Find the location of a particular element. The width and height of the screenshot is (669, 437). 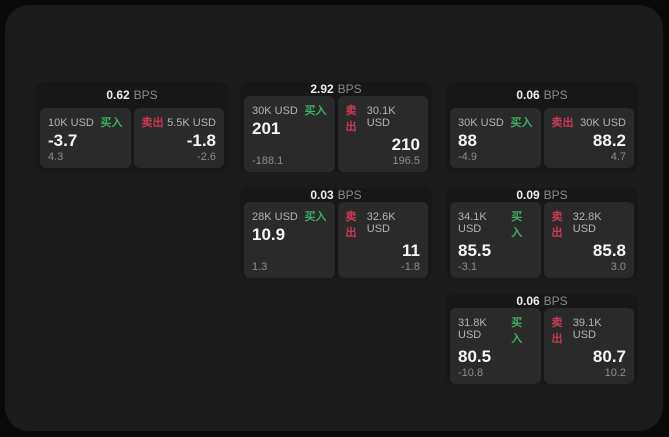

sell-amount: 32.6K USD is located at coordinates (381, 223).